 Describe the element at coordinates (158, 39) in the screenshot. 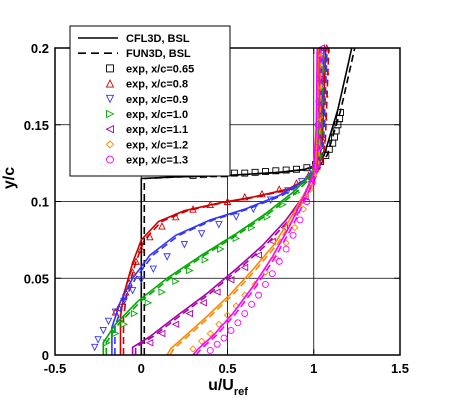

I see `legend-label: CFL3D, BSL` at that location.